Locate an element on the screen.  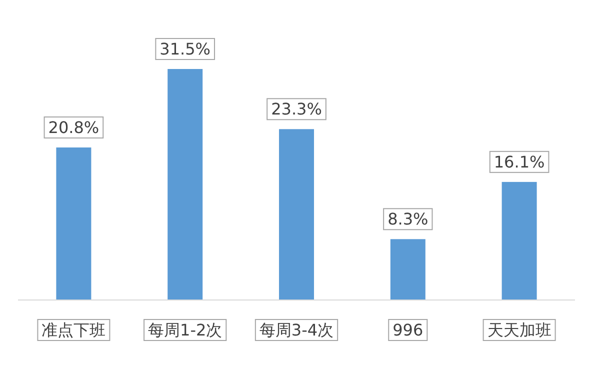
data-label: 16.1% is located at coordinates (519, 162).